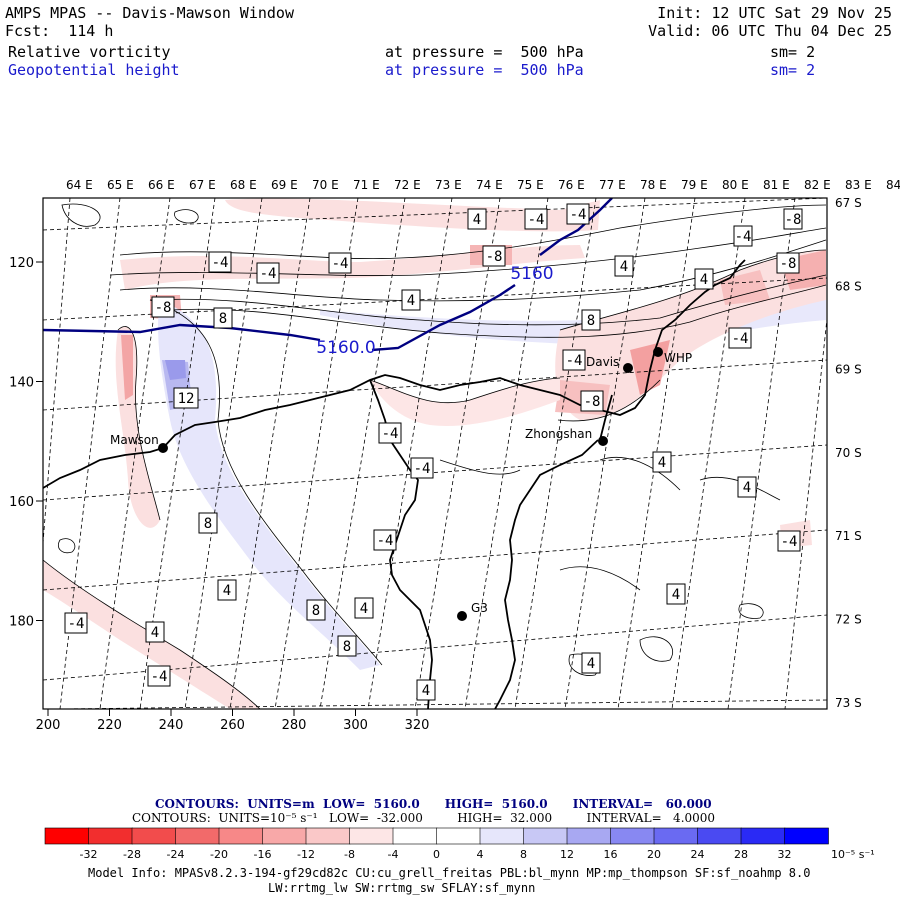 The width and height of the screenshot is (900, 900). Describe the element at coordinates (219, 854) in the screenshot. I see `colorbar-tick-label: -20` at that location.